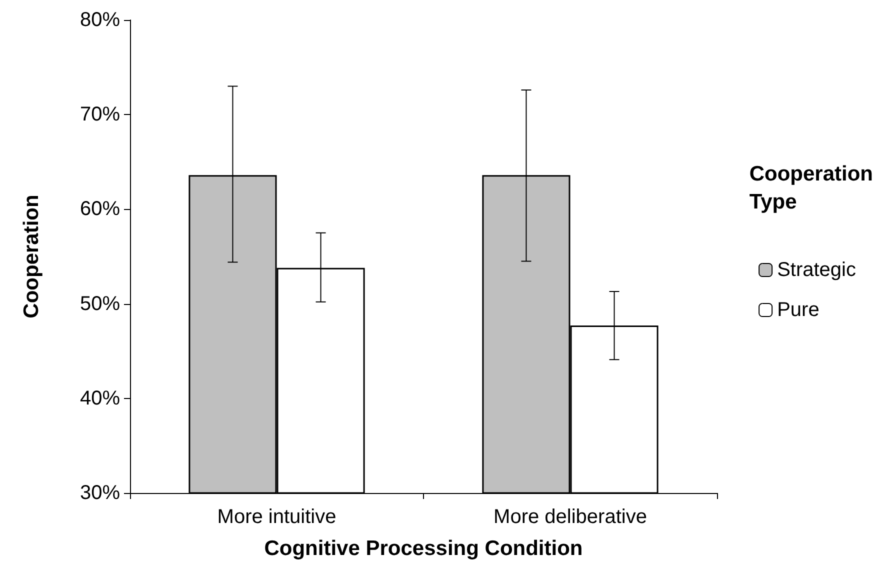 This screenshot has width=891, height=584. What do you see at coordinates (798, 310) in the screenshot?
I see `legend-label: Pure` at bounding box center [798, 310].